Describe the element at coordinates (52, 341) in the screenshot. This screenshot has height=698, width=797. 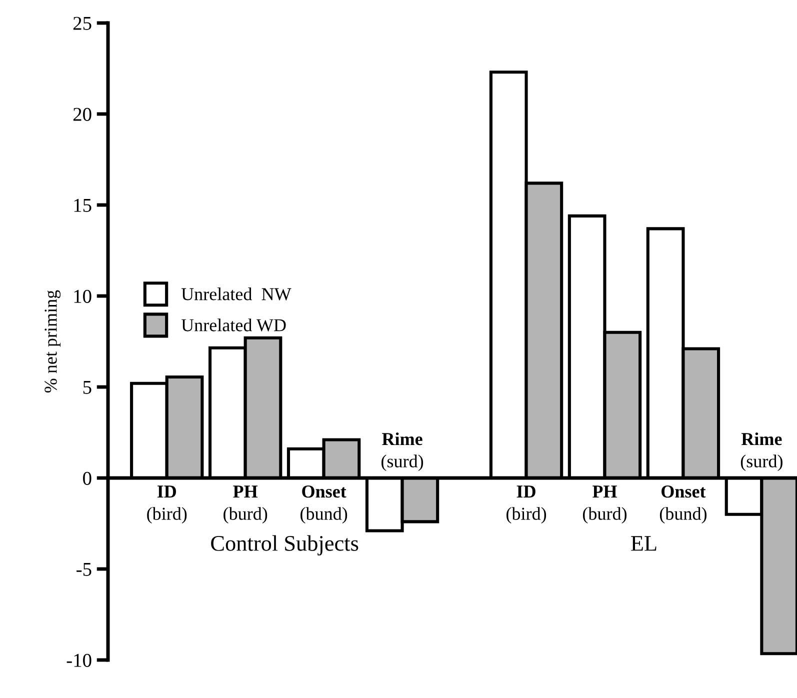
I see `y-axis-title: % net priming` at that location.